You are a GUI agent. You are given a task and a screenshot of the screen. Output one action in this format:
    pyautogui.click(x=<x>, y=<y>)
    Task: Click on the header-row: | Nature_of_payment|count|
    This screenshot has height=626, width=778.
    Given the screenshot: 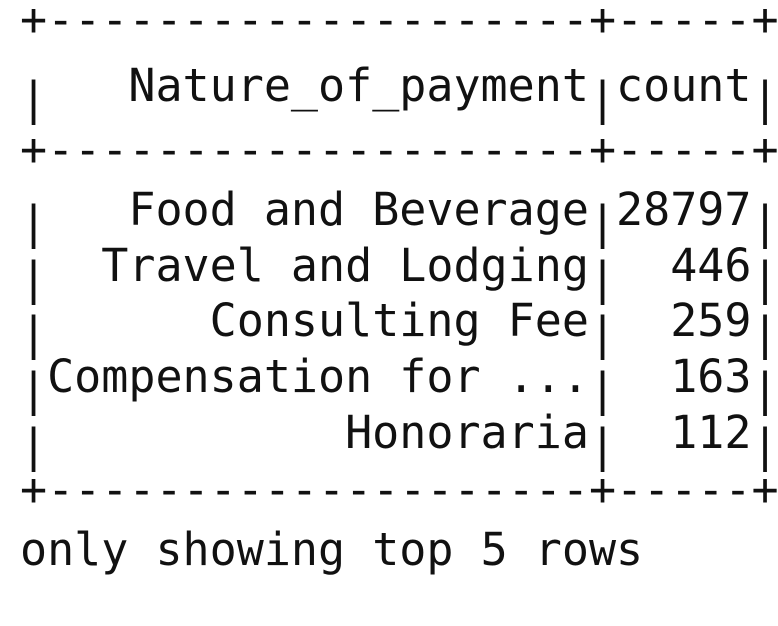 What is the action you would take?
    pyautogui.click(x=399, y=92)
    